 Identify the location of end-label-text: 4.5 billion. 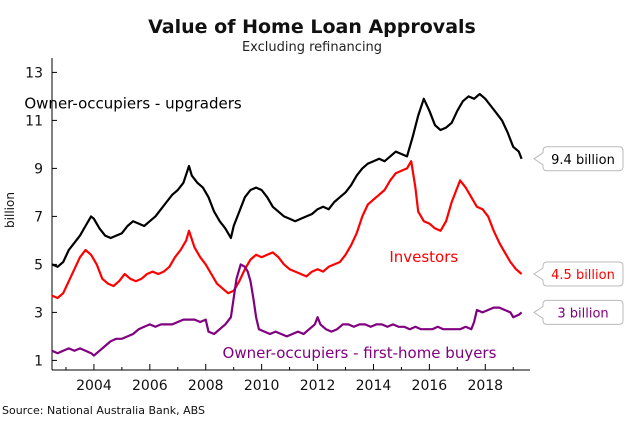
(583, 275).